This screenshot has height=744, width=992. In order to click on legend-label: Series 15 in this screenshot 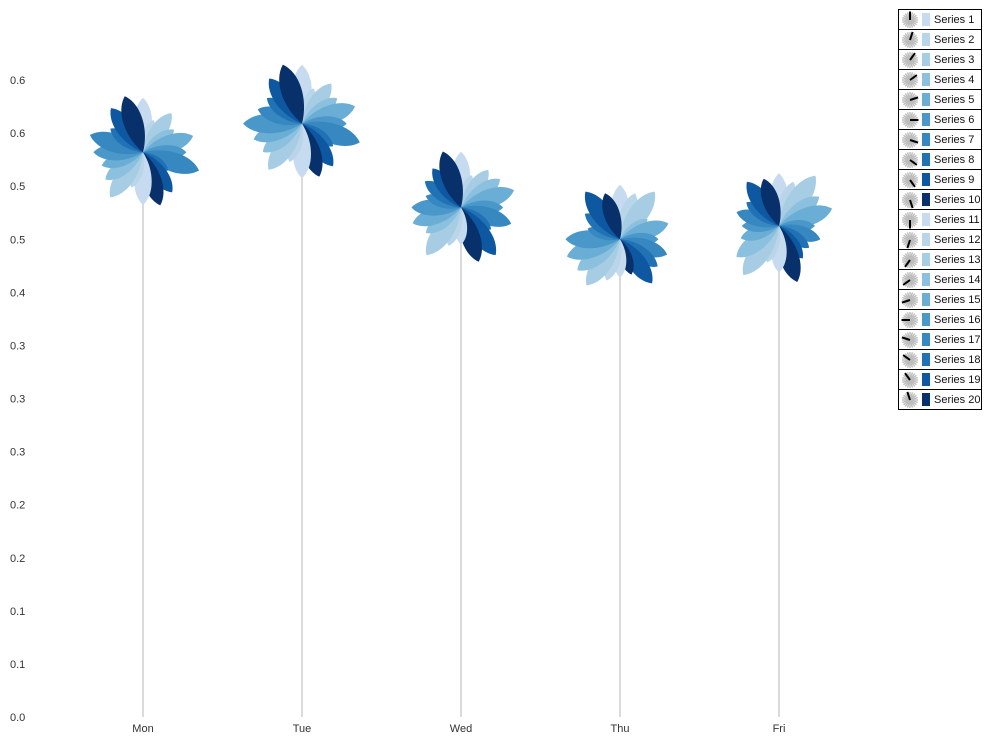, I will do `click(957, 299)`.